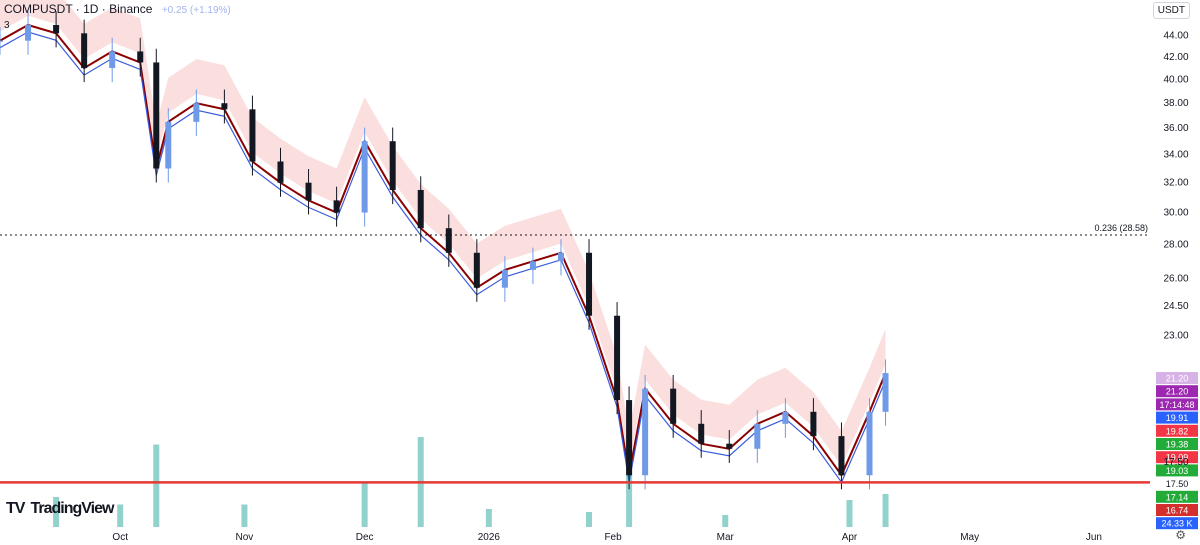 The height and width of the screenshot is (545, 1200). What do you see at coordinates (969, 537) in the screenshot?
I see `x-tick-label: May` at bounding box center [969, 537].